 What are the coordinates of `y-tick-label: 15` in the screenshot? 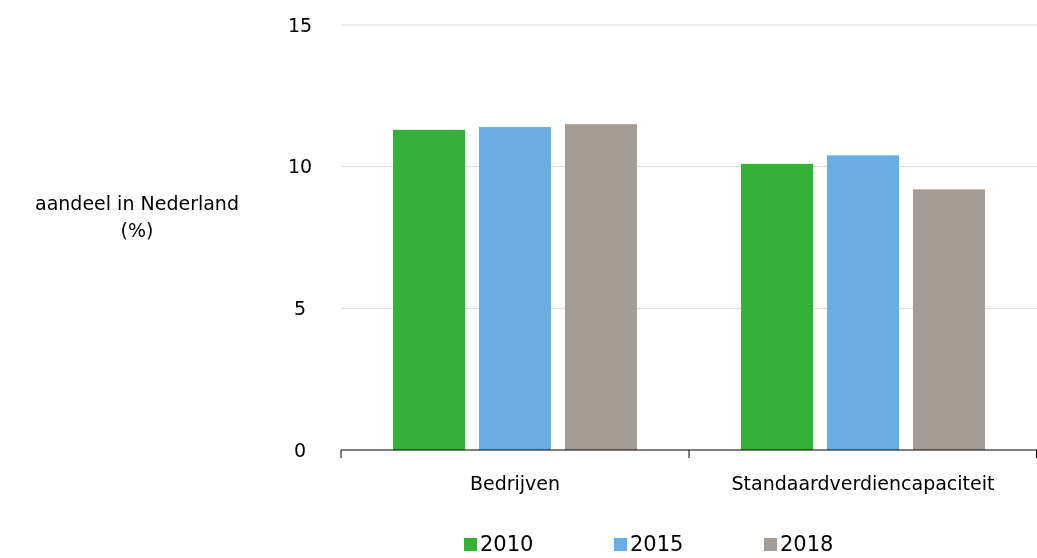 It's located at (300, 24).